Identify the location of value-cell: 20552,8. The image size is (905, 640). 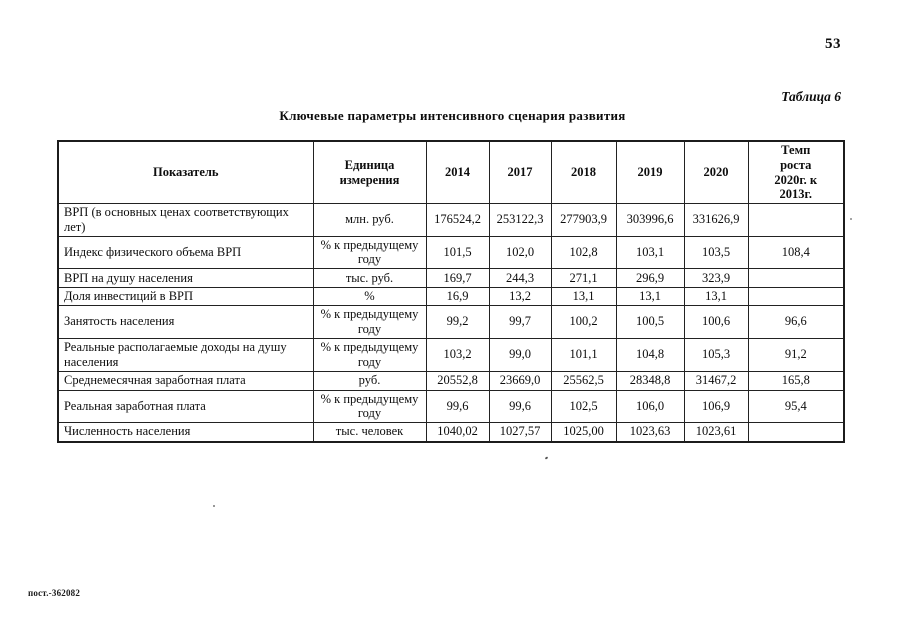
(457, 380).